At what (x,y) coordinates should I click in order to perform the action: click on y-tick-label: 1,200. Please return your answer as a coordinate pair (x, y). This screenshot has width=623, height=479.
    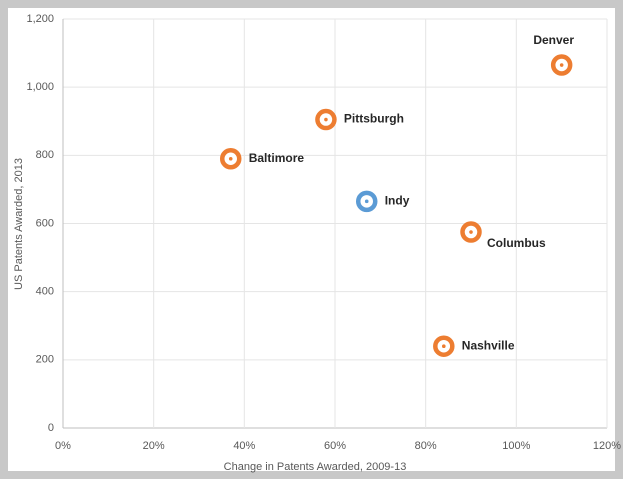
    Looking at the image, I should click on (40, 19).